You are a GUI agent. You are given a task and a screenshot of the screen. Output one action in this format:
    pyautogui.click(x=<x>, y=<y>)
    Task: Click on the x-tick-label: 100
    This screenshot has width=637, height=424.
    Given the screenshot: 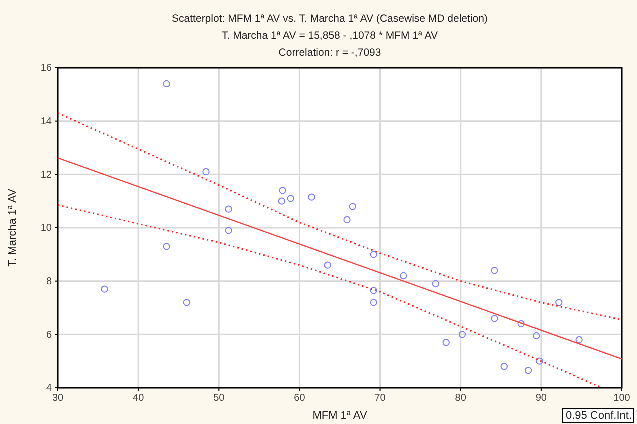 What is the action you would take?
    pyautogui.click(x=622, y=398)
    